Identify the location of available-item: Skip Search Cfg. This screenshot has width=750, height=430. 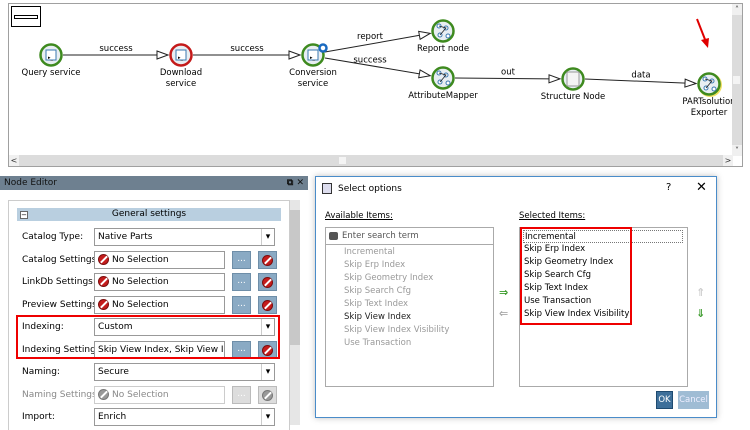
(378, 291).